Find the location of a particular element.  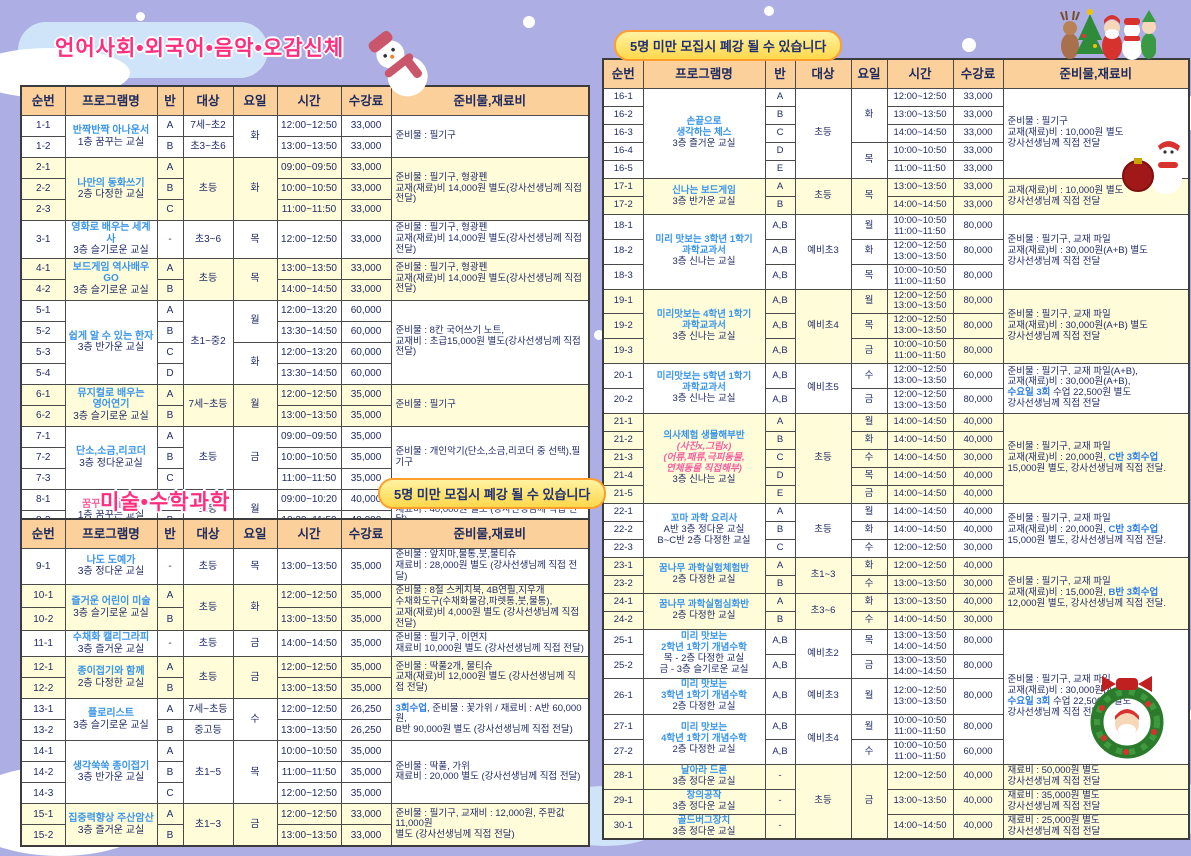

snowman-ornament-icon is located at coordinates (1154, 170).